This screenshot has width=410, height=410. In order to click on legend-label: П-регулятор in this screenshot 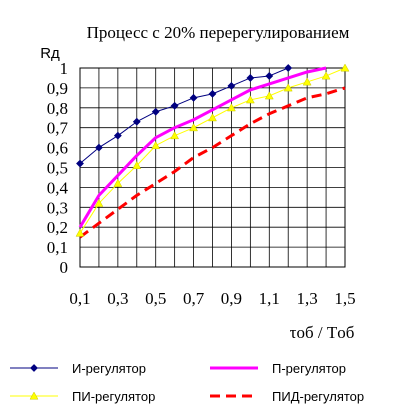, I will do `click(309, 368)`.